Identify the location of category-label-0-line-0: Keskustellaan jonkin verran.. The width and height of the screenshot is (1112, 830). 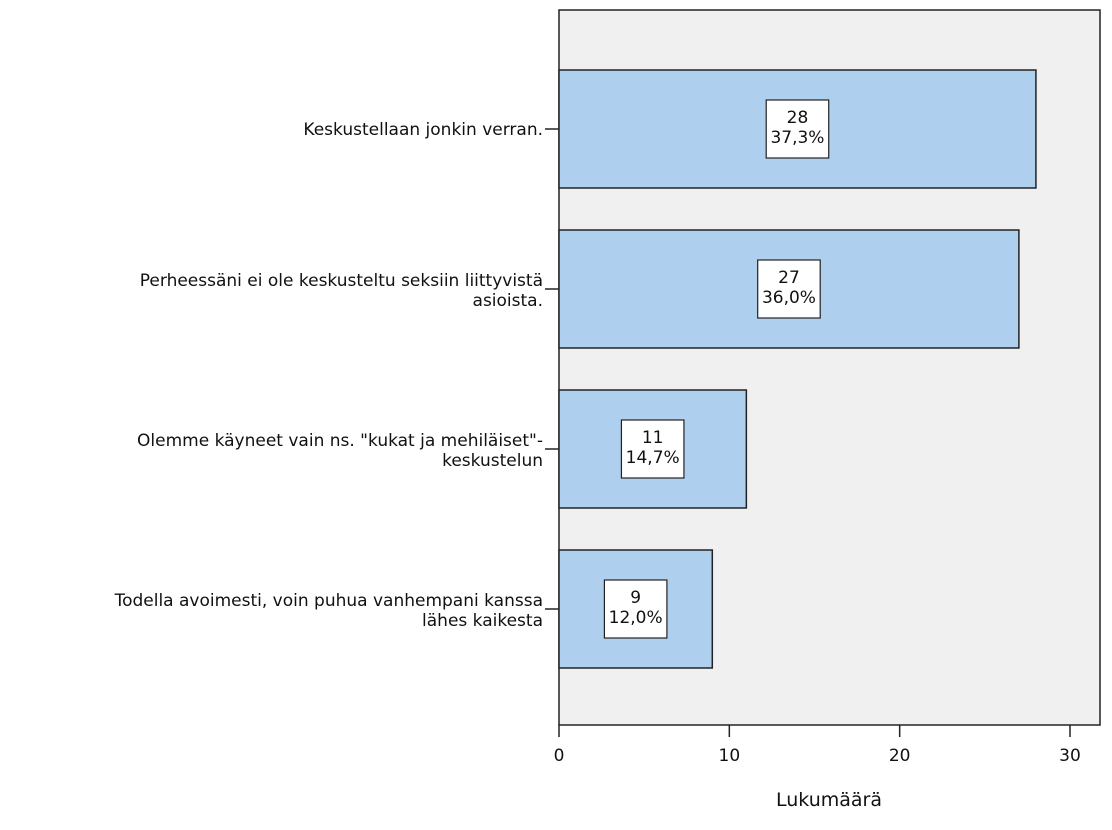
(423, 130).